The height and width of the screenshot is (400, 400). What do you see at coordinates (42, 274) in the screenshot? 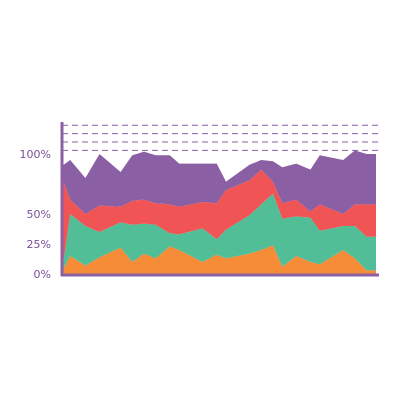
I see `y-tick-label-0: 0%` at bounding box center [42, 274].